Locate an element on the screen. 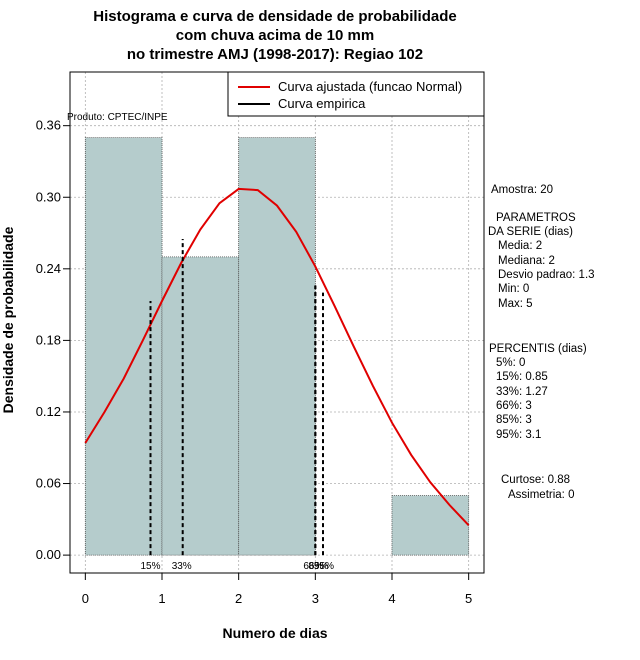  y-tick-label-4: 0.24 is located at coordinates (48, 268).